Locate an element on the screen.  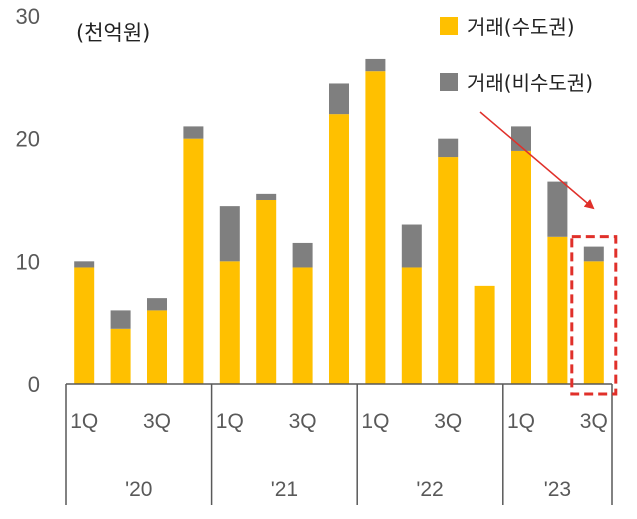
legend-swatch-metro is located at coordinates (449, 26).